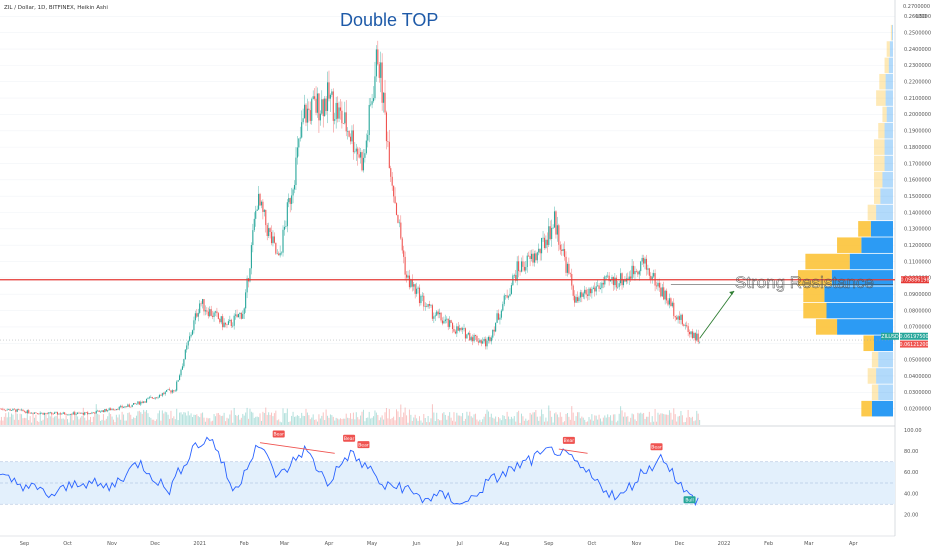 The image size is (932, 550). I want to click on time-tick-label: May, so click(372, 544).